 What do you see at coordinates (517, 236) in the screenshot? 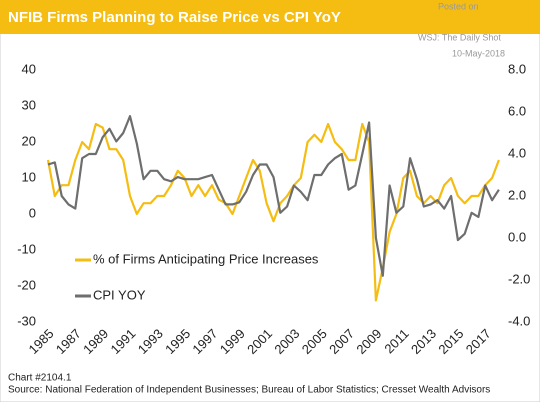
I see `y2-tick-label: 0.0` at bounding box center [517, 236].